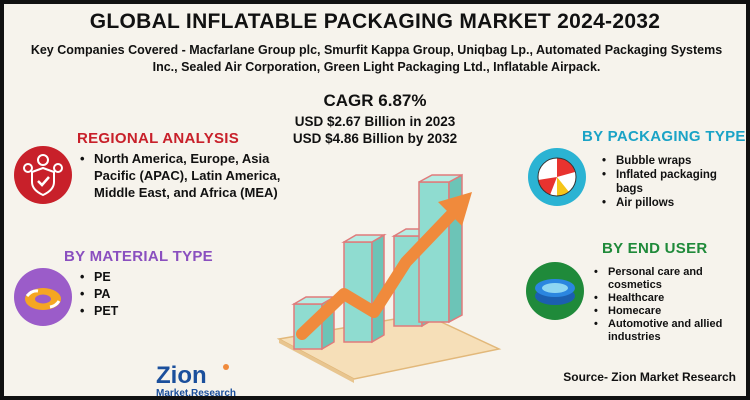 This screenshot has width=750, height=400. Describe the element at coordinates (661, 298) in the screenshot. I see `list-item: Healthcare` at that location.